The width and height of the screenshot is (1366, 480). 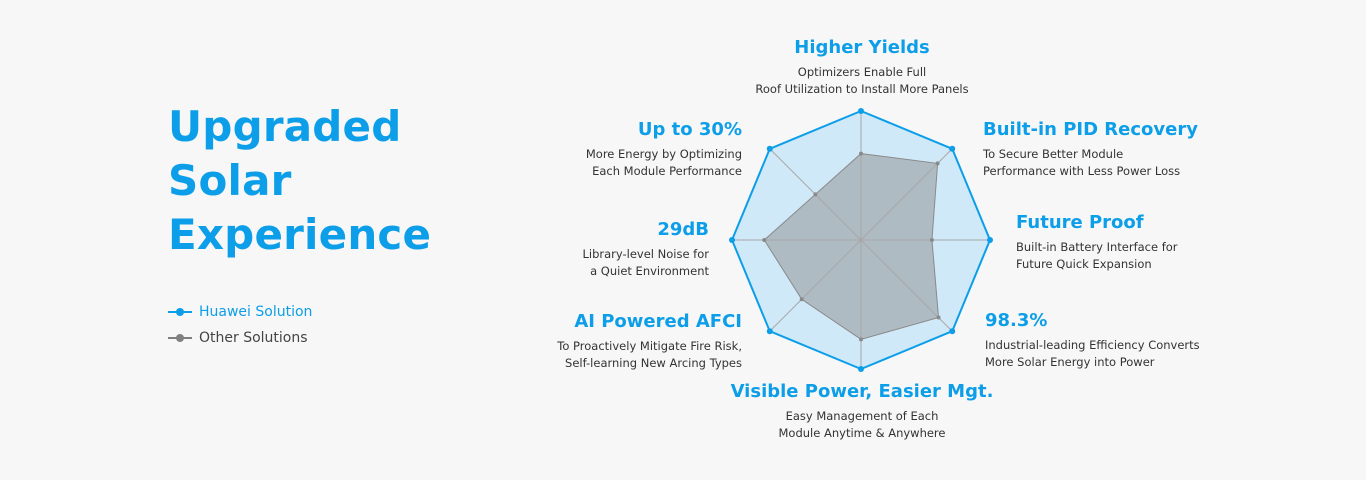 I want to click on description-line: Built-in Battery Interface for, so click(x=1097, y=247).